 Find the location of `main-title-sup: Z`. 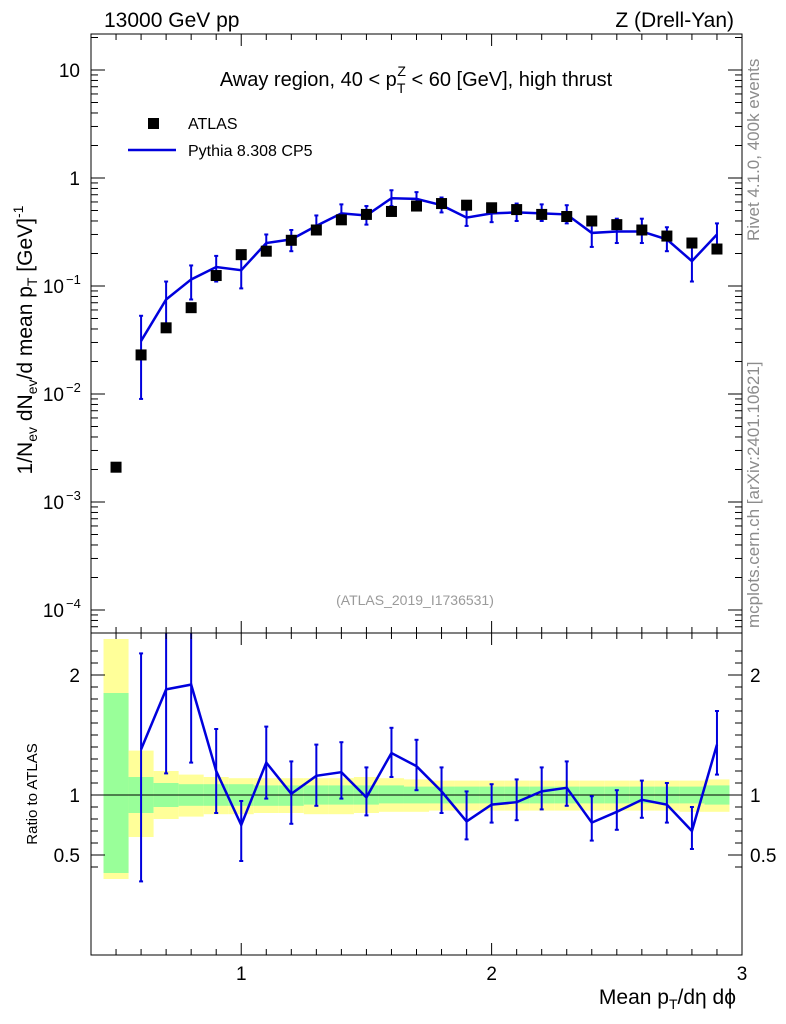

main-title-sup: Z is located at coordinates (401, 71).